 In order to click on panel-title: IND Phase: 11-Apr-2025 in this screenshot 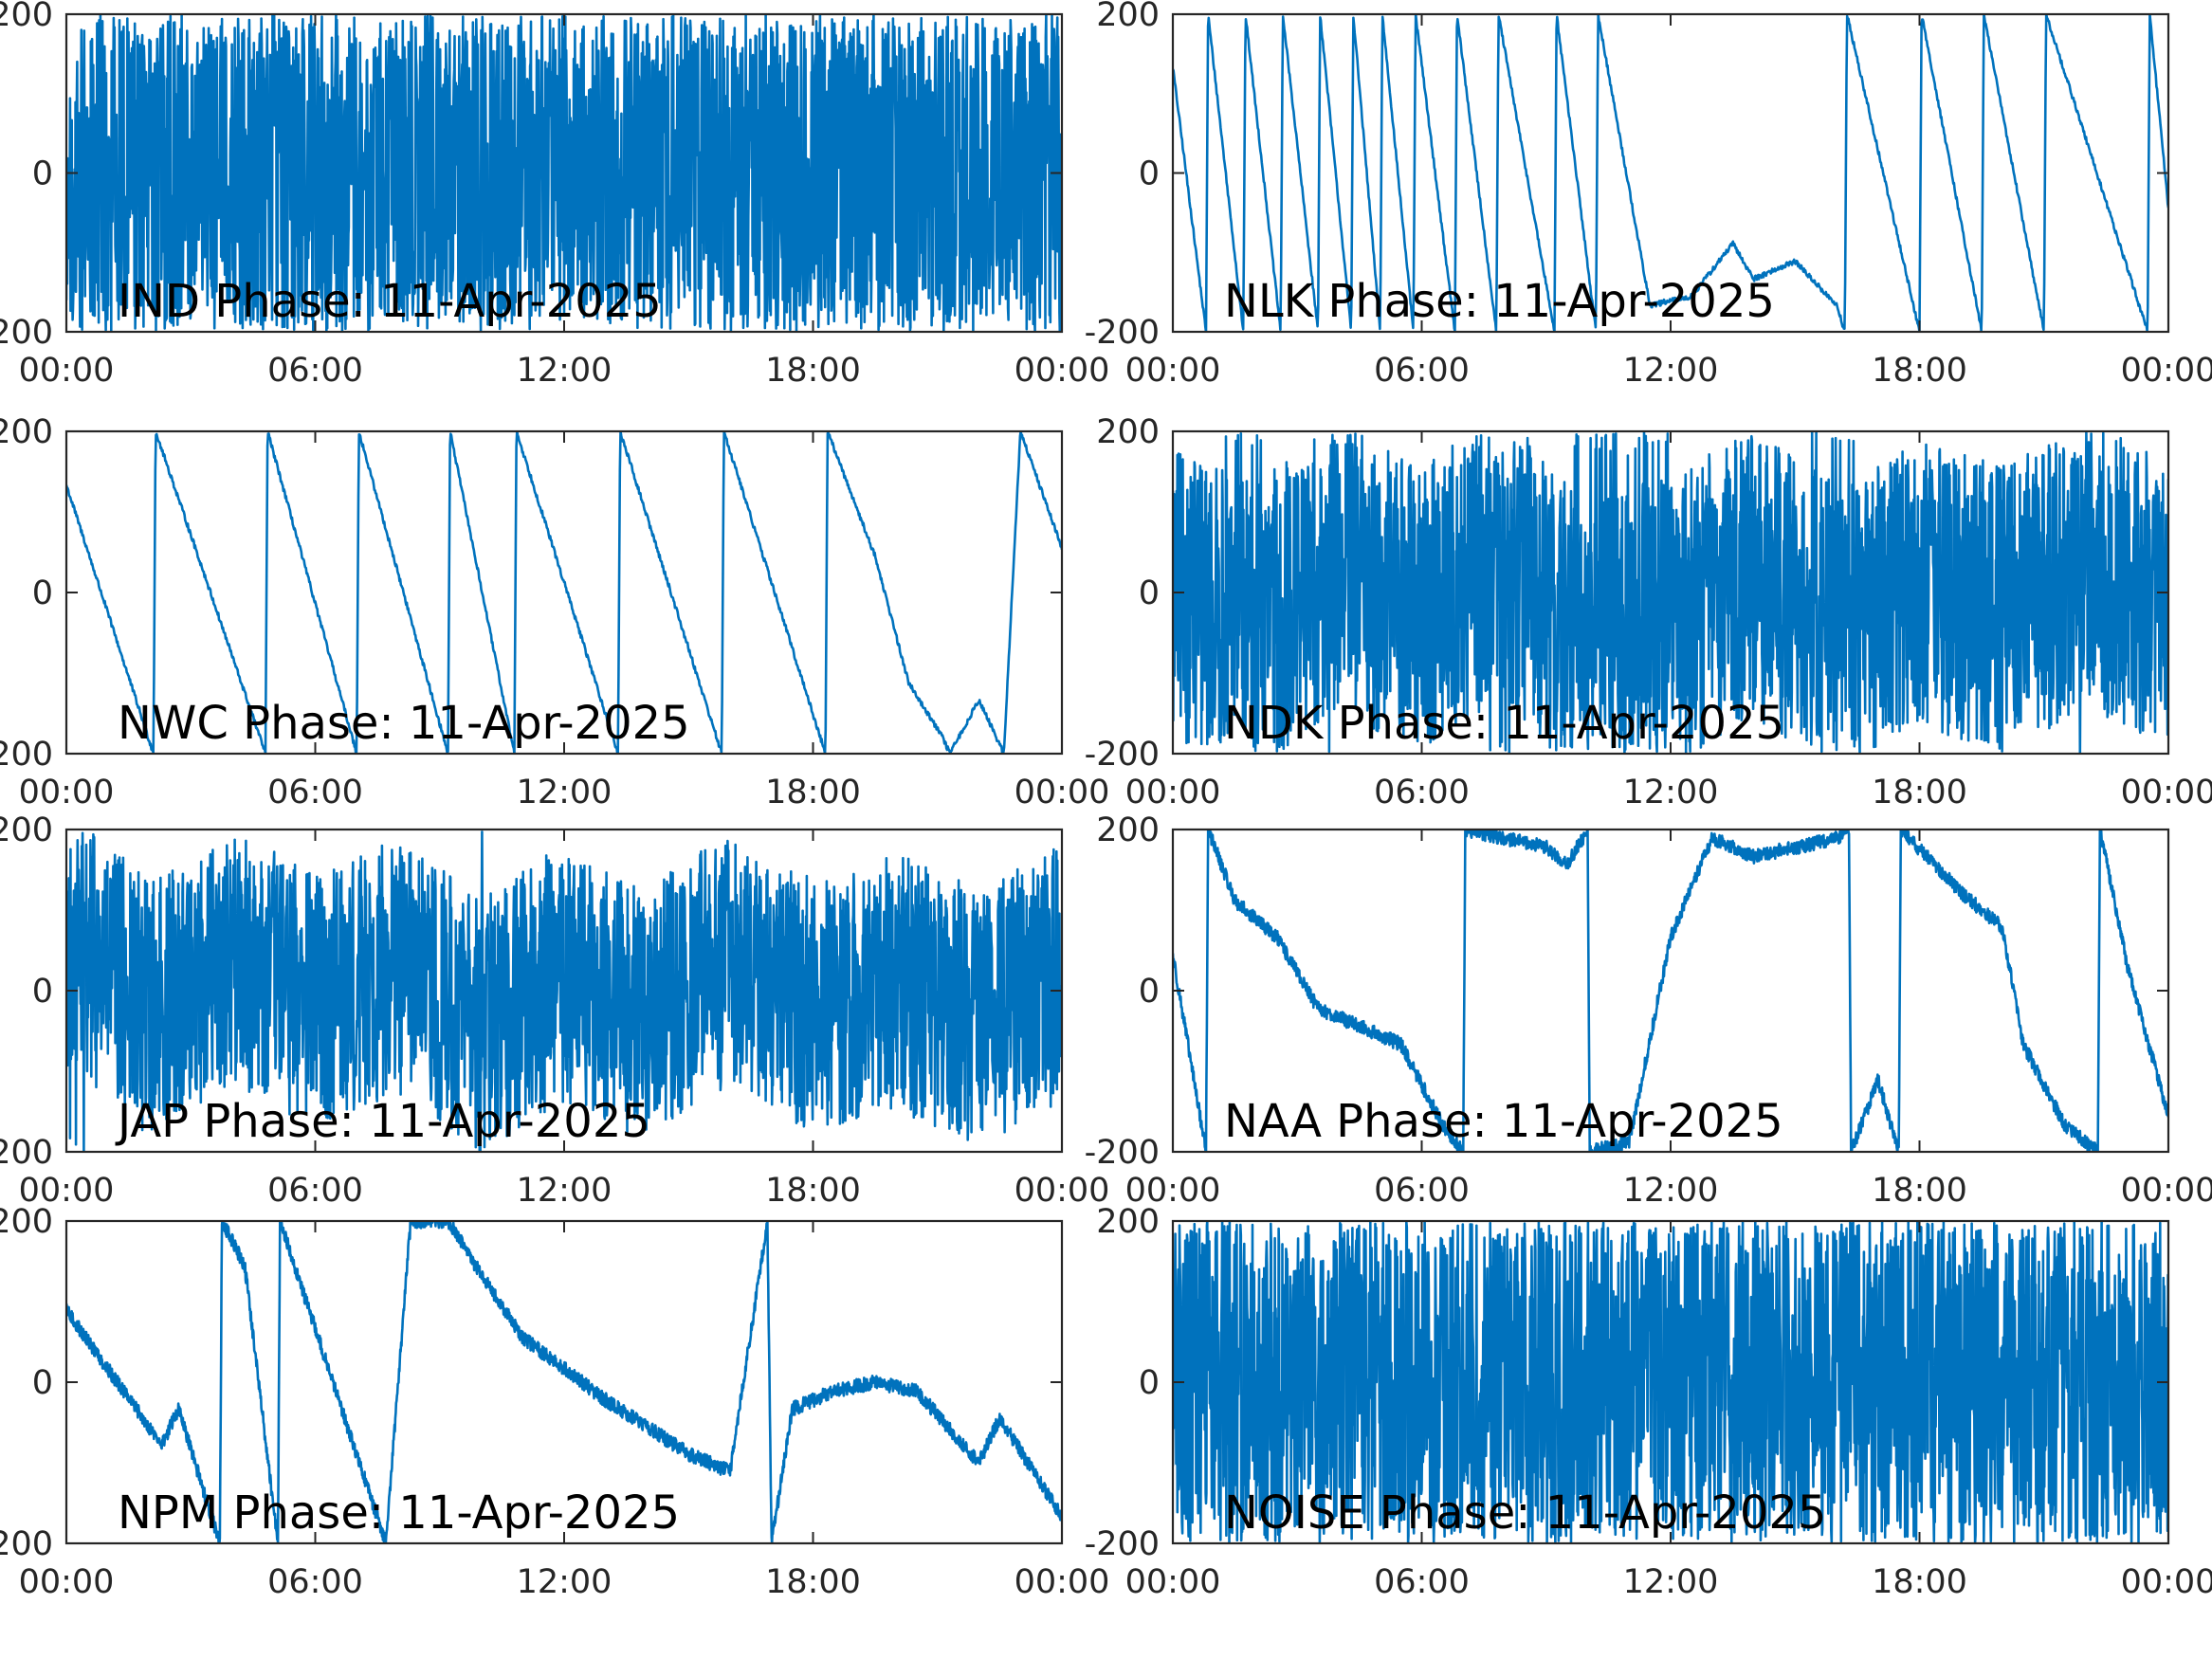, I will do `click(390, 301)`.